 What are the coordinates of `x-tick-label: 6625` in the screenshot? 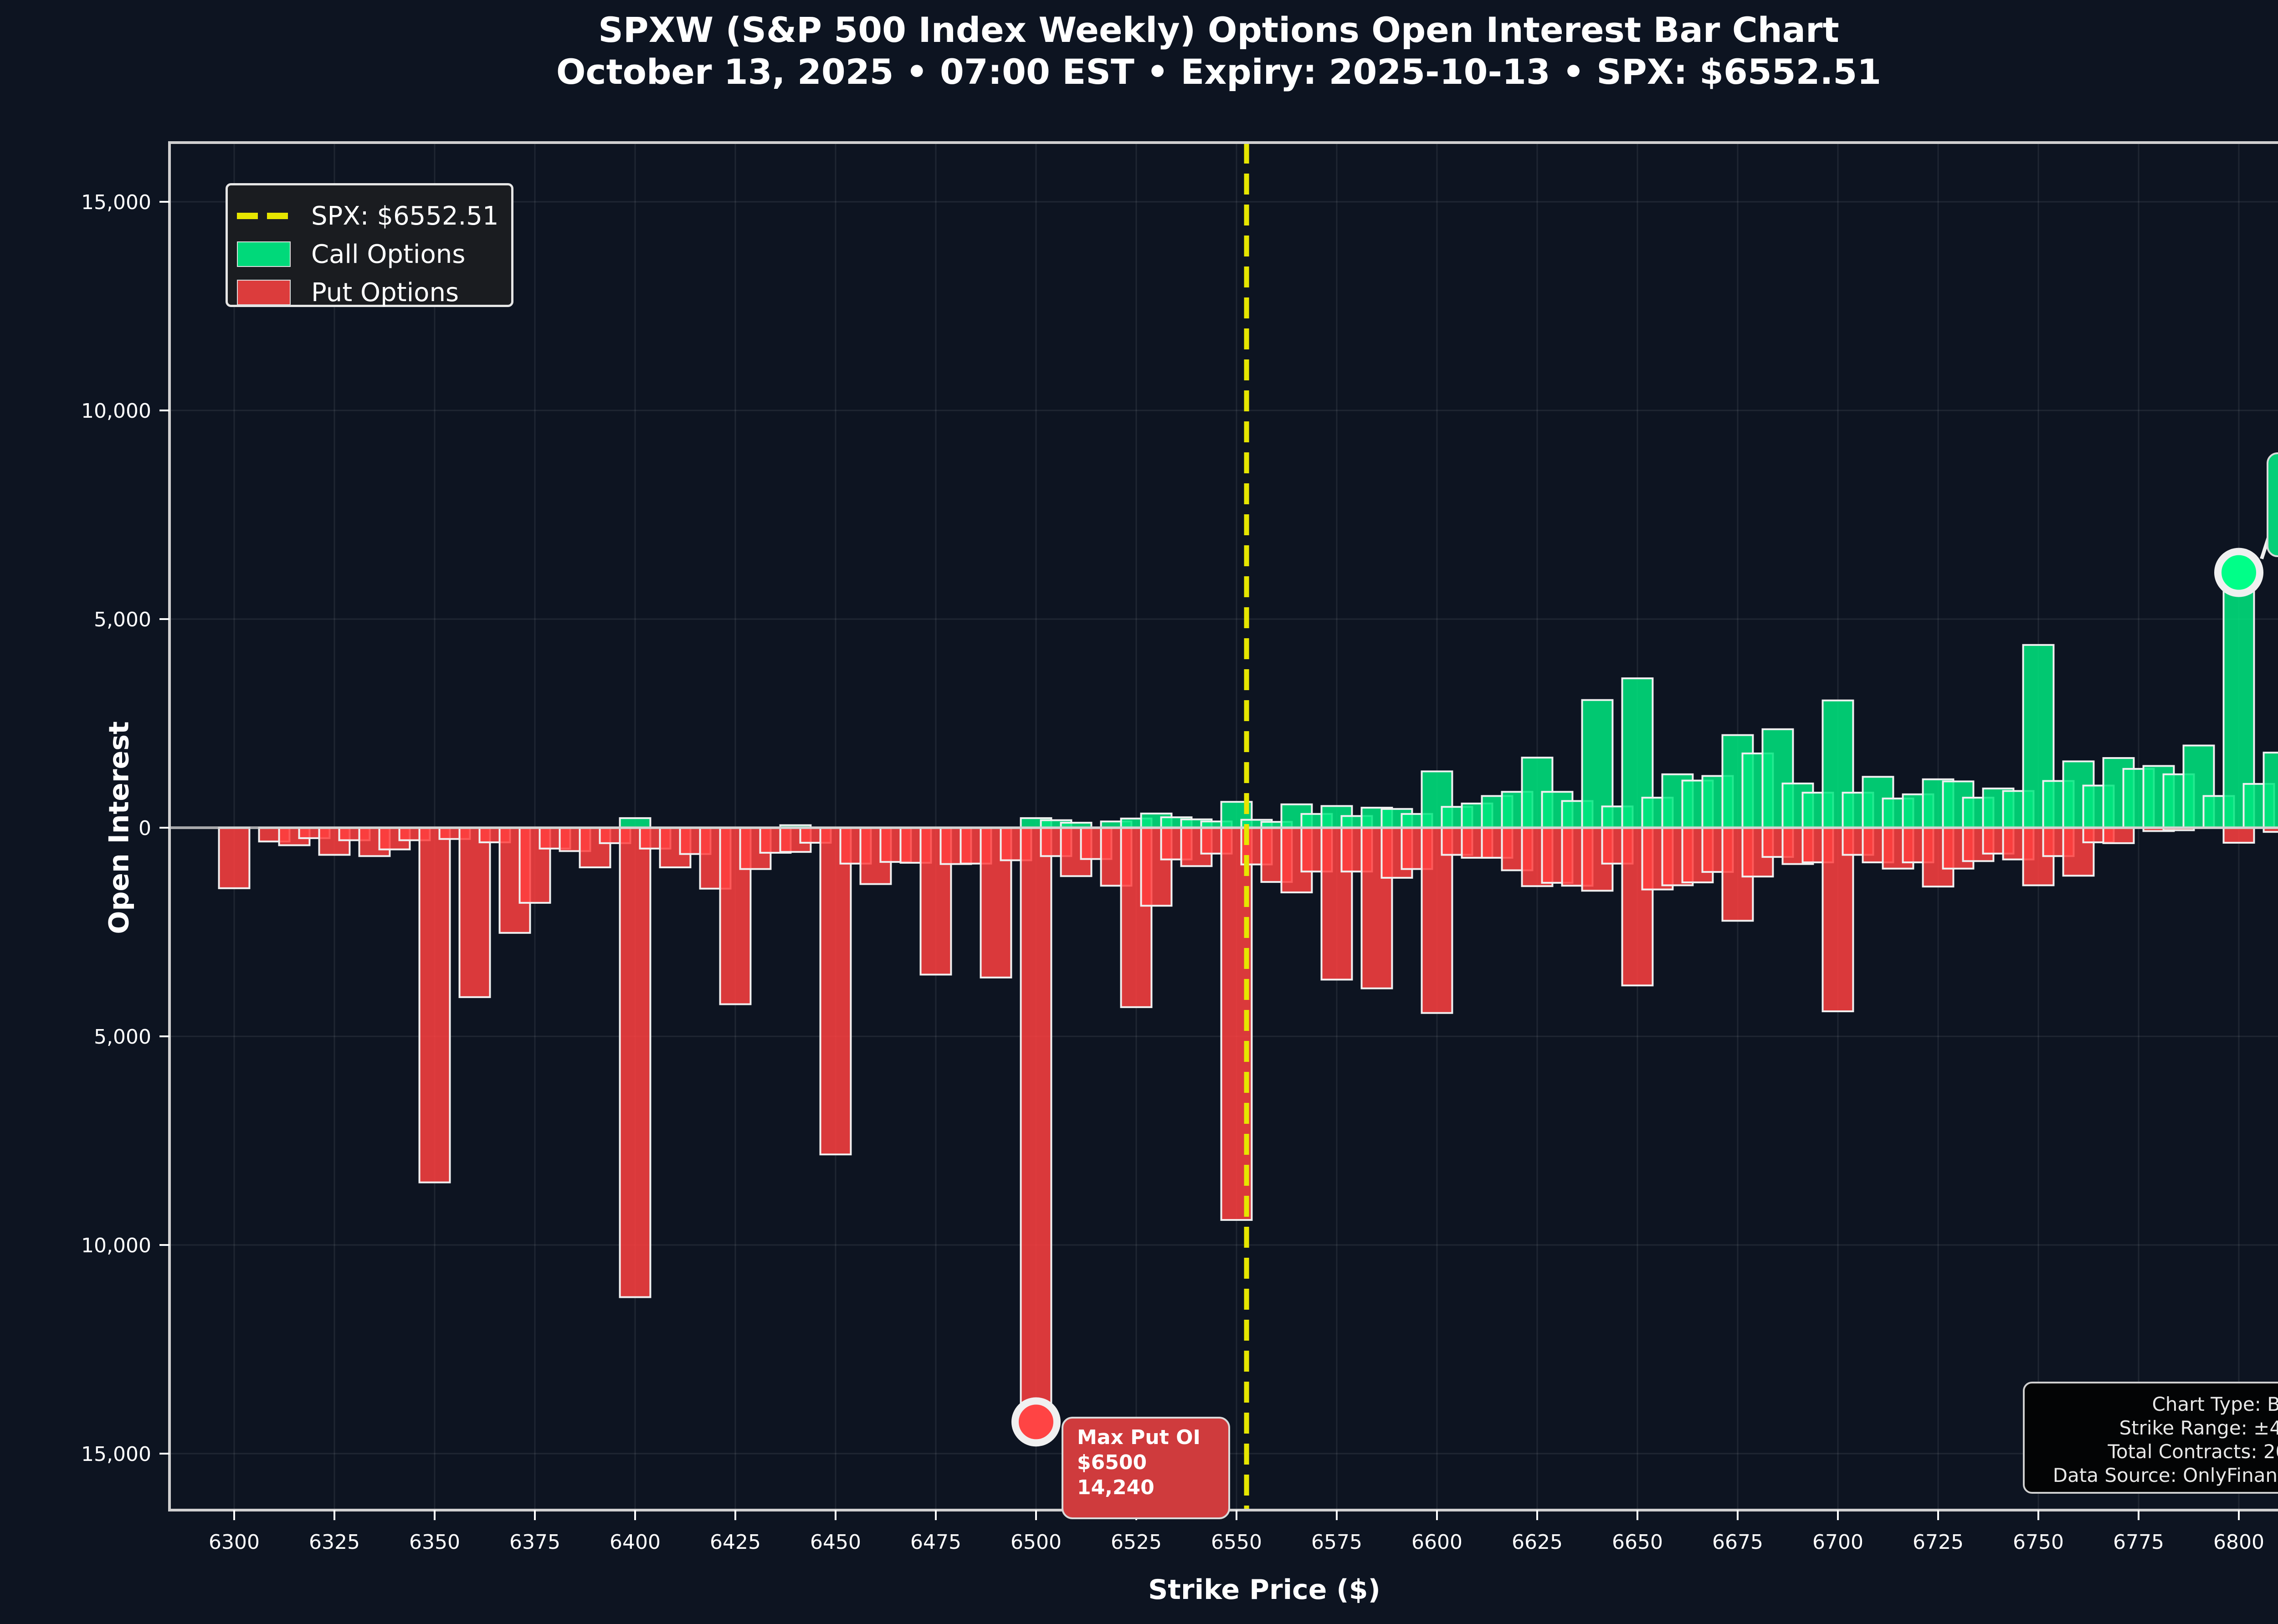 It's located at (1537, 1543).